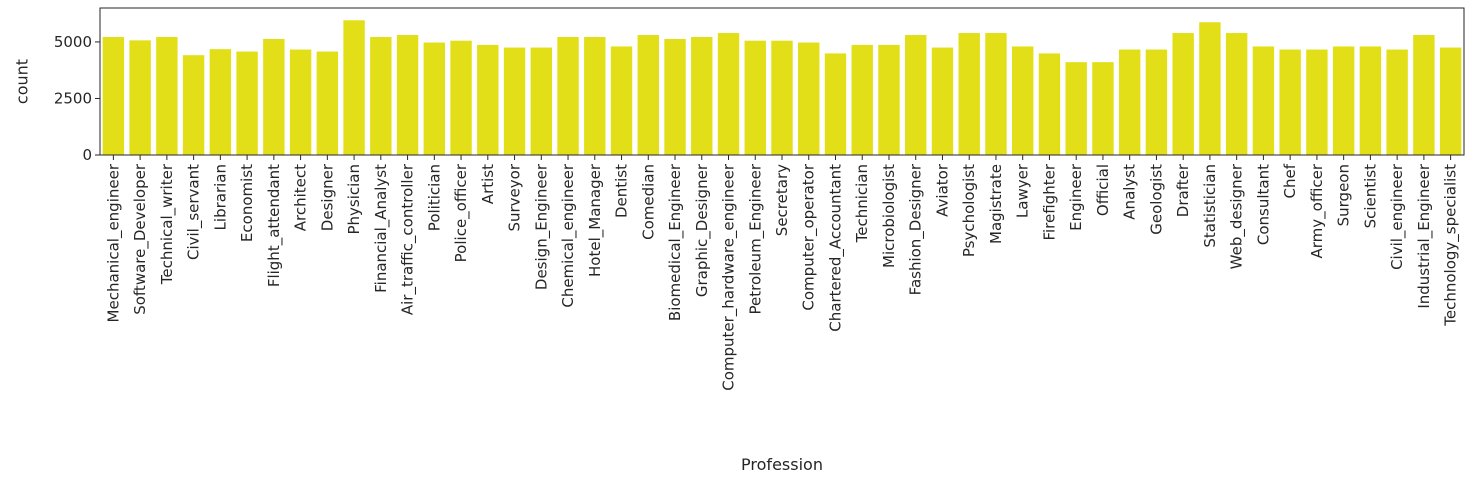  I want to click on x-tick-label: Technician, so click(862, 203).